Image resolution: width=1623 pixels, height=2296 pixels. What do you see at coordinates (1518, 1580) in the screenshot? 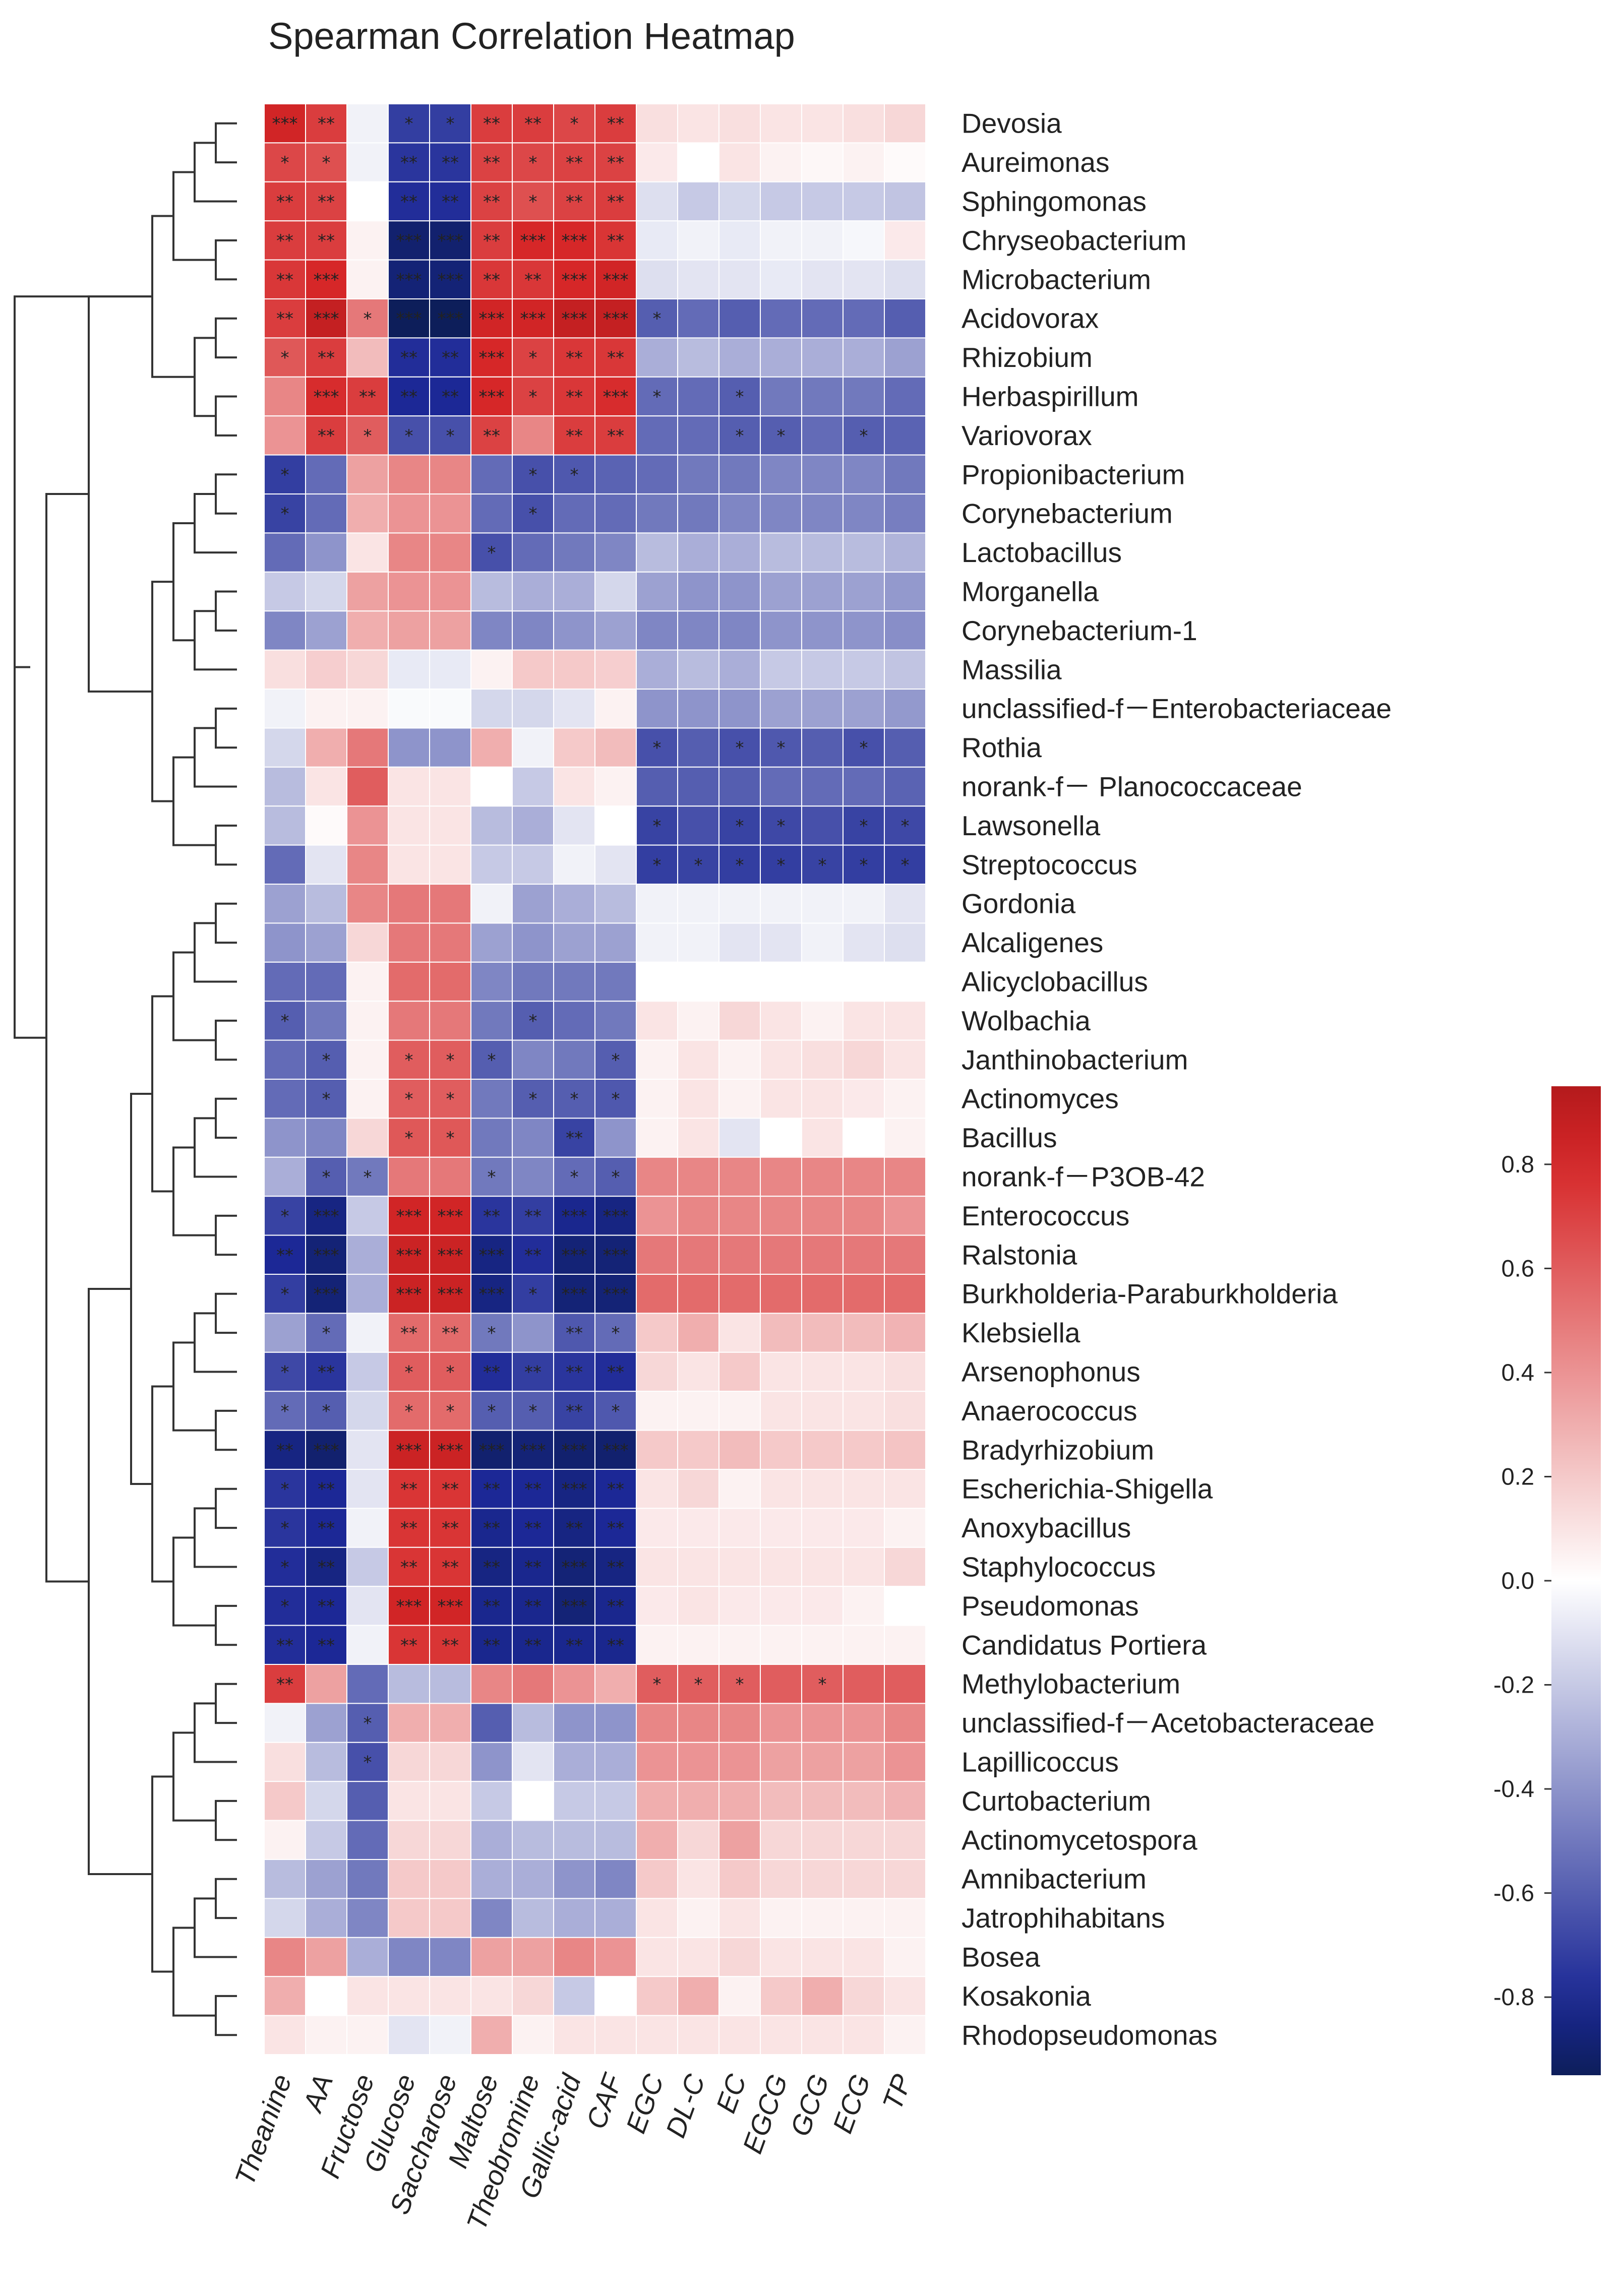
I see `colorbar-tick-label: 0.0` at bounding box center [1518, 1580].